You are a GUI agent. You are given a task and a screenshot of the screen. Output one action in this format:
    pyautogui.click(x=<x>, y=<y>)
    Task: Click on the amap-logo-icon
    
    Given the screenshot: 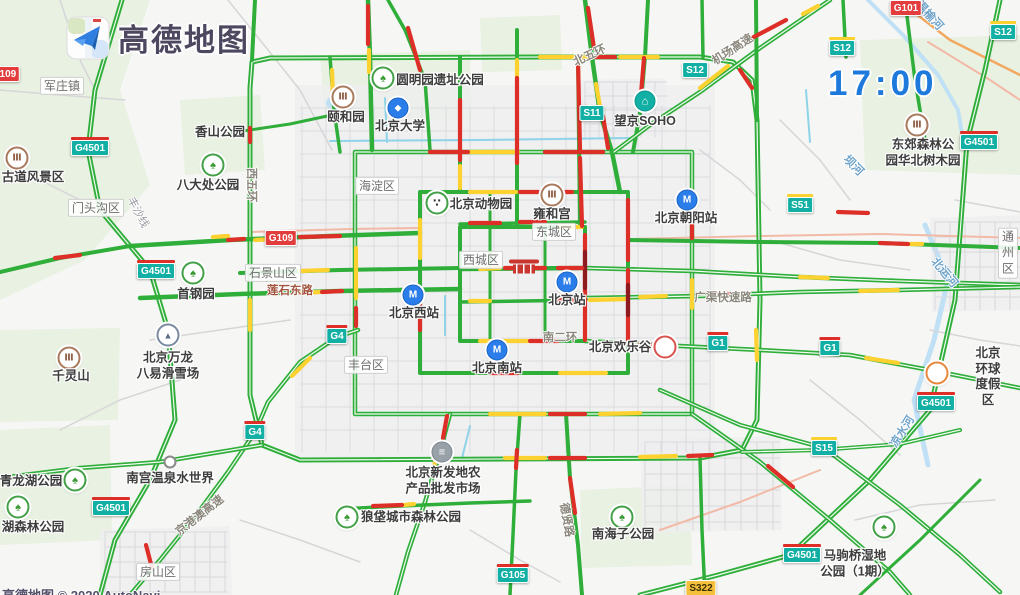 What is the action you would take?
    pyautogui.click(x=88, y=37)
    